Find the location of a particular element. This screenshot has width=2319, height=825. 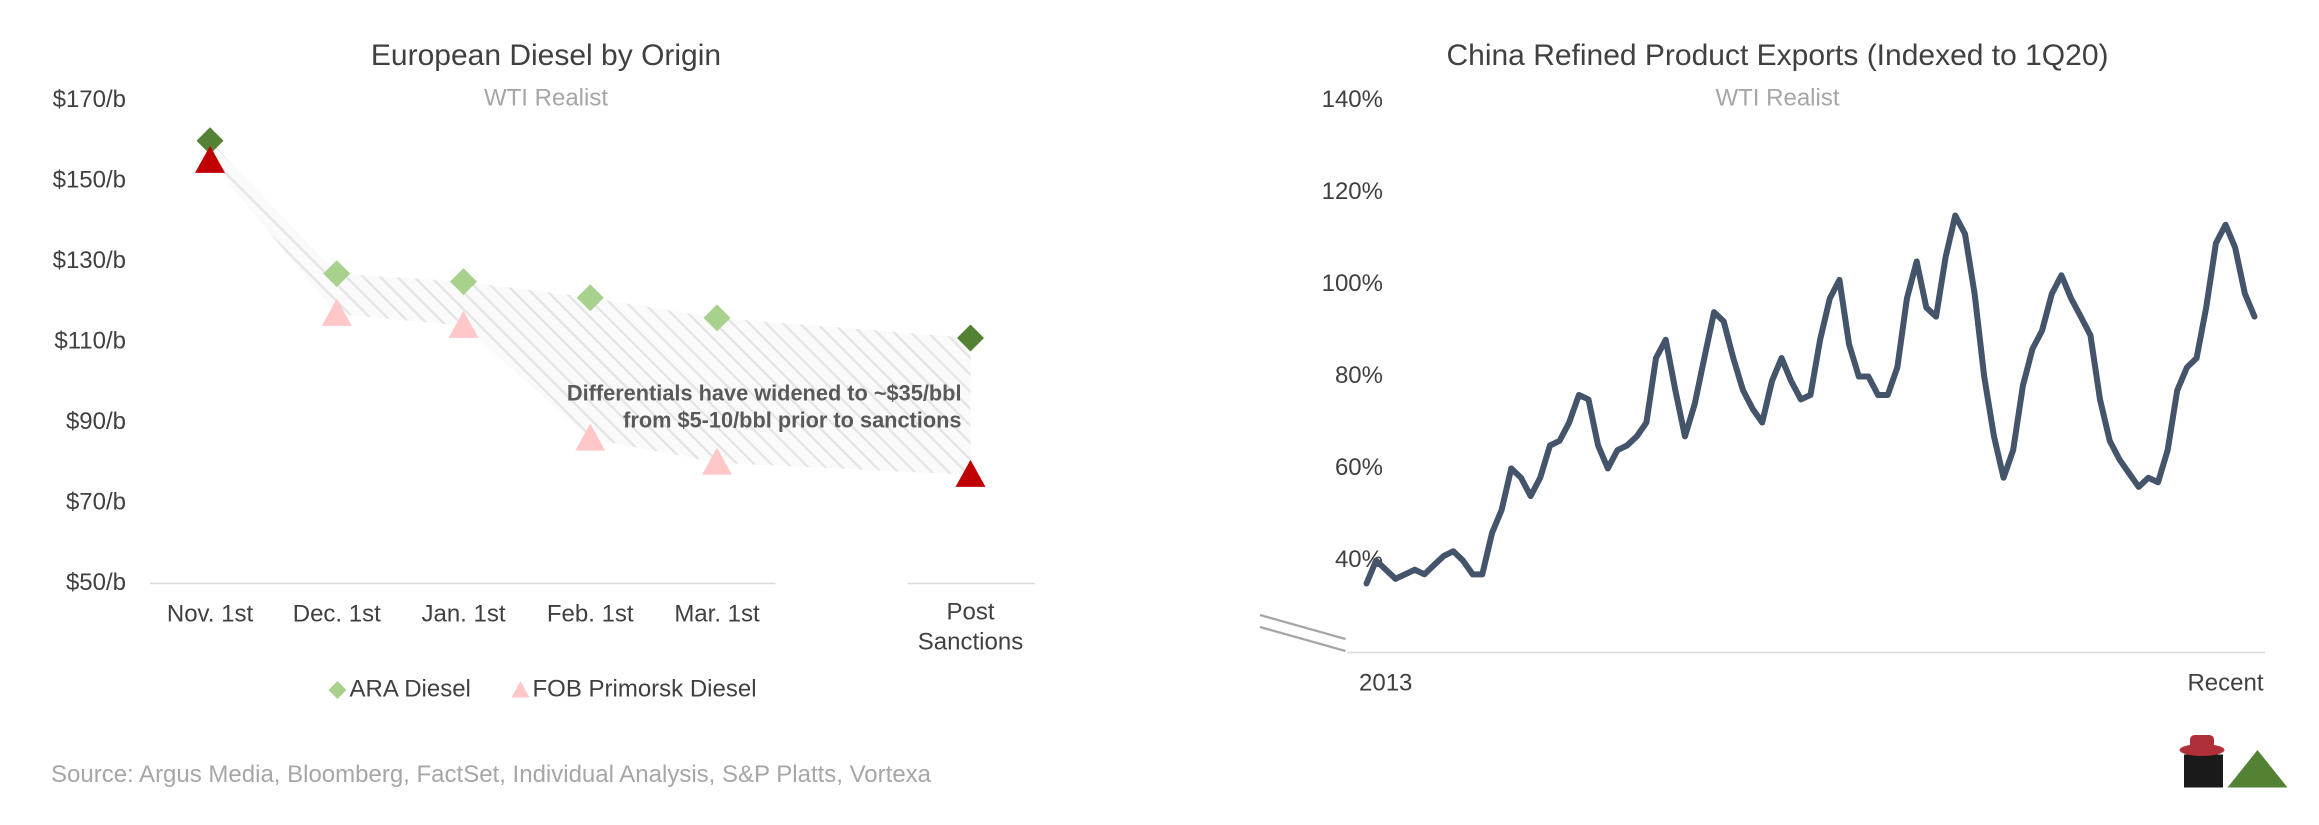

y-tick-label: 80% is located at coordinates (1359, 375).